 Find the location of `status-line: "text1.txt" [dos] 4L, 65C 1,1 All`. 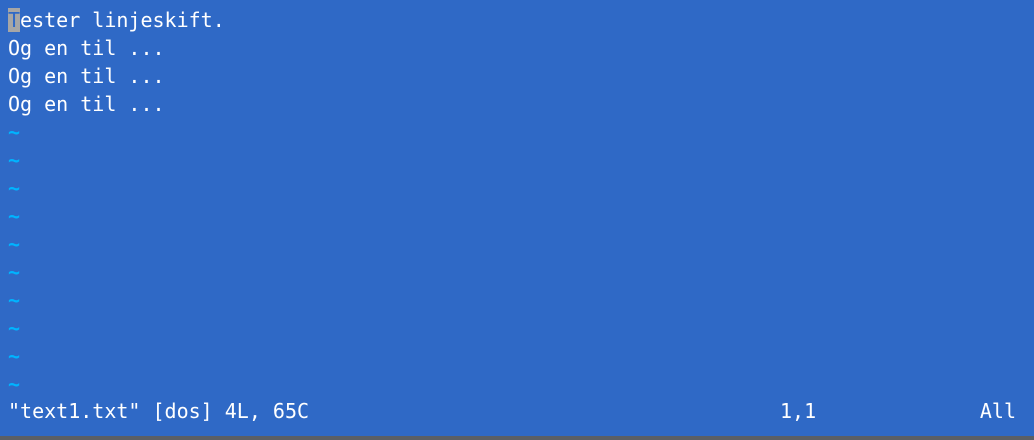

status-line: "text1.txt" [dos] 4L, 65C 1,1 All is located at coordinates (512, 411).